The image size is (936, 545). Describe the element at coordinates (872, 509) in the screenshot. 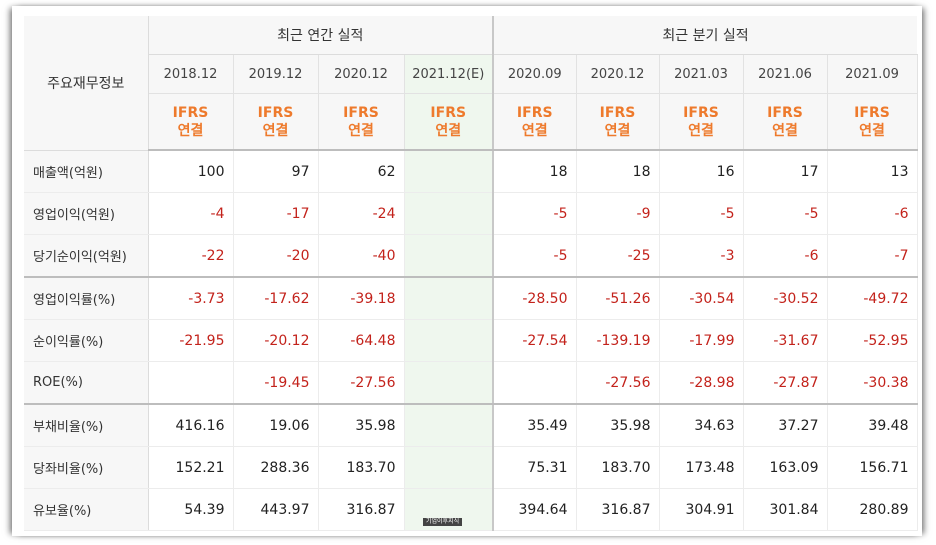

I see `value-cell: 280.89` at that location.